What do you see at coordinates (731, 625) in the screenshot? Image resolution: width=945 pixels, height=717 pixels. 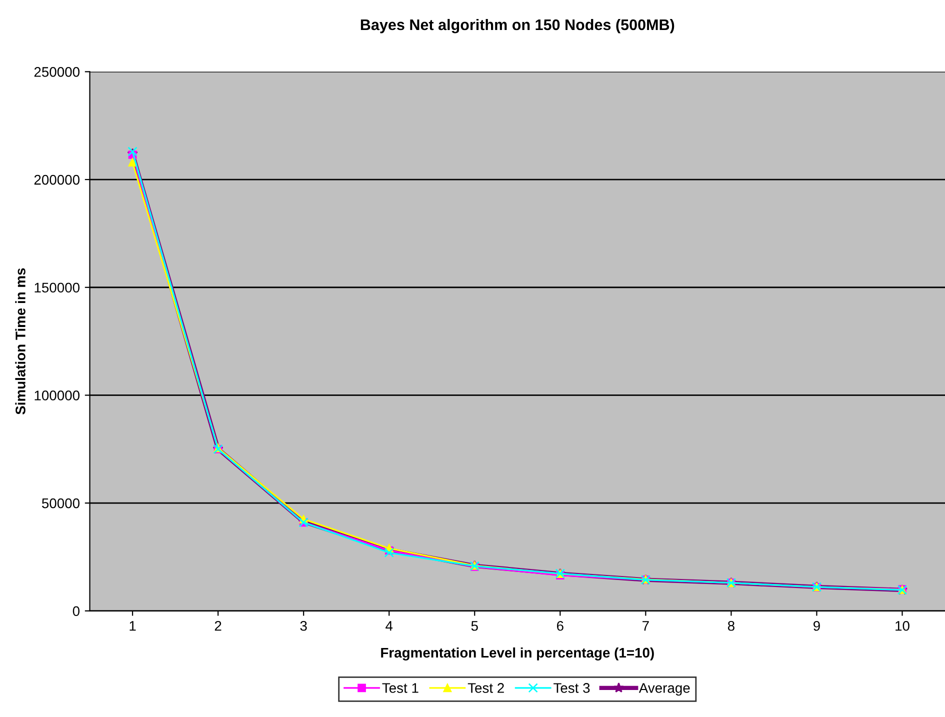 I see `x-tick-label: 8` at bounding box center [731, 625].